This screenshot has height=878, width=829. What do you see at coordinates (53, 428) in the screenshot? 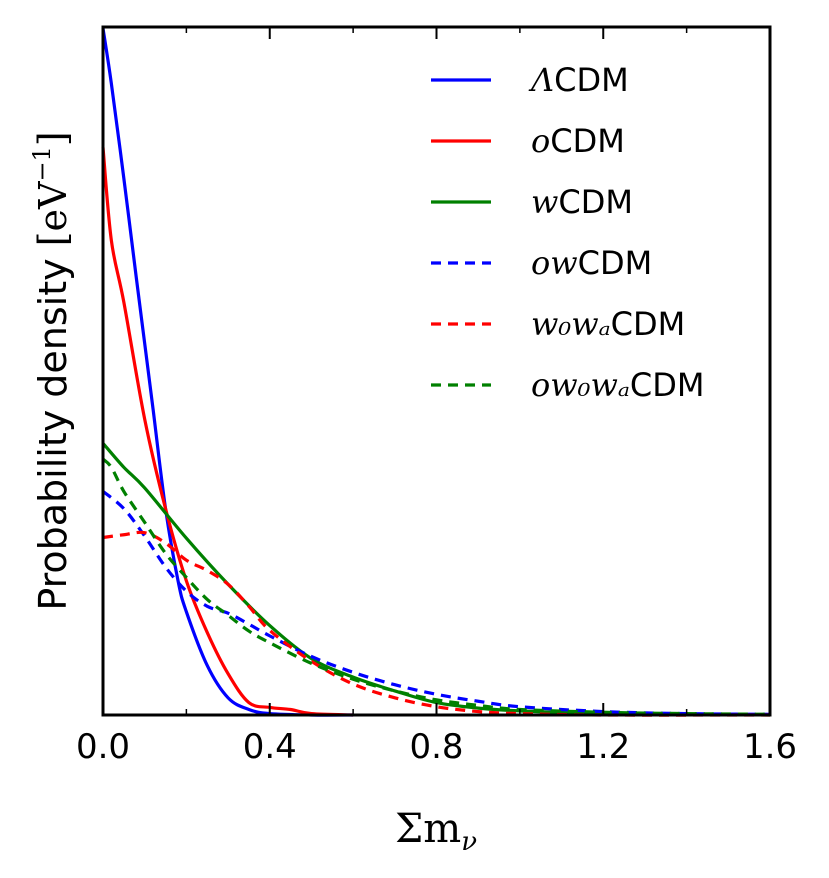
I see `y-axis-title-text: Probability density` at bounding box center [53, 428].